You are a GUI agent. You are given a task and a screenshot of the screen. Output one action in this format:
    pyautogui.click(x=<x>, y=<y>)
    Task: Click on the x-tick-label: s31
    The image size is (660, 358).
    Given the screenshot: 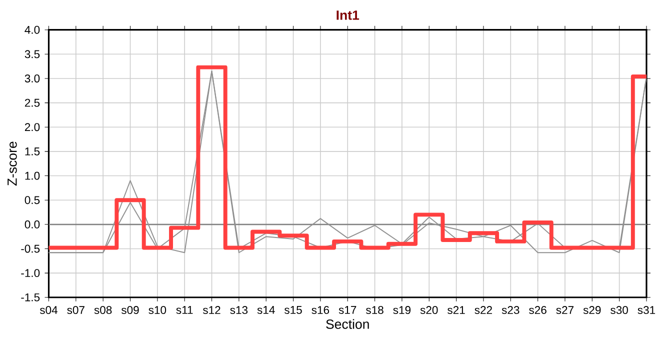 What is the action you would take?
    pyautogui.click(x=647, y=310)
    